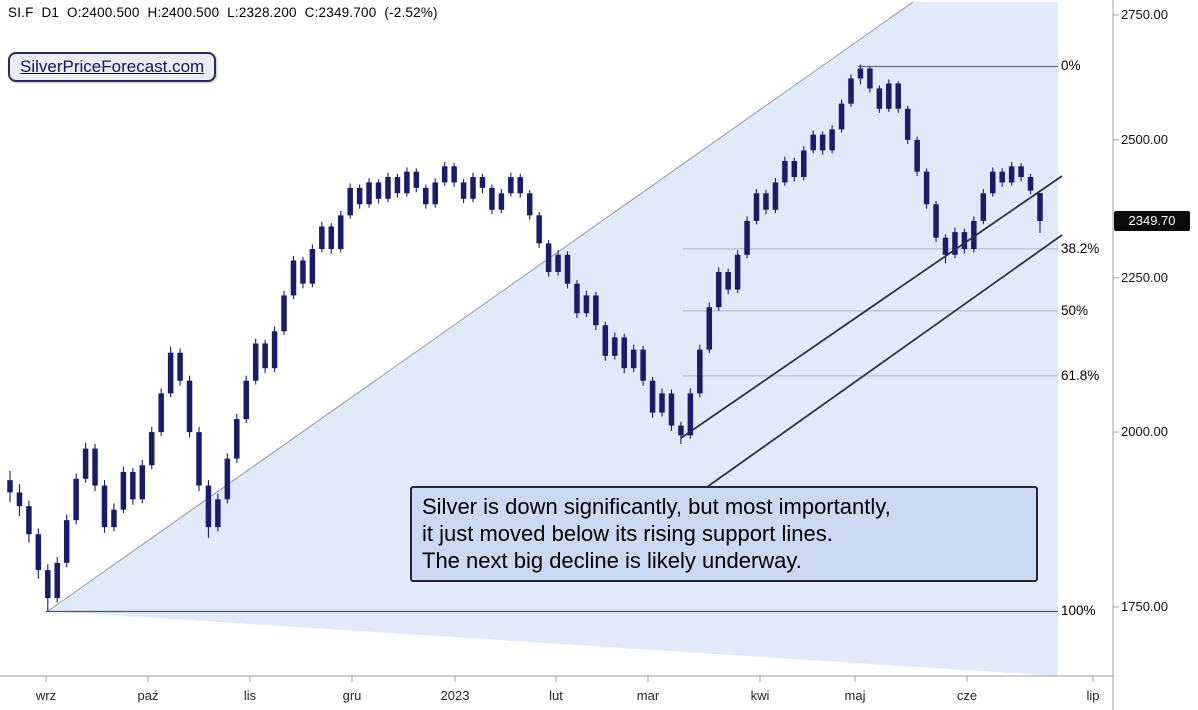 Image resolution: width=1198 pixels, height=710 pixels. What do you see at coordinates (1144, 432) in the screenshot?
I see `y-axis-label: 2000.00` at bounding box center [1144, 432].